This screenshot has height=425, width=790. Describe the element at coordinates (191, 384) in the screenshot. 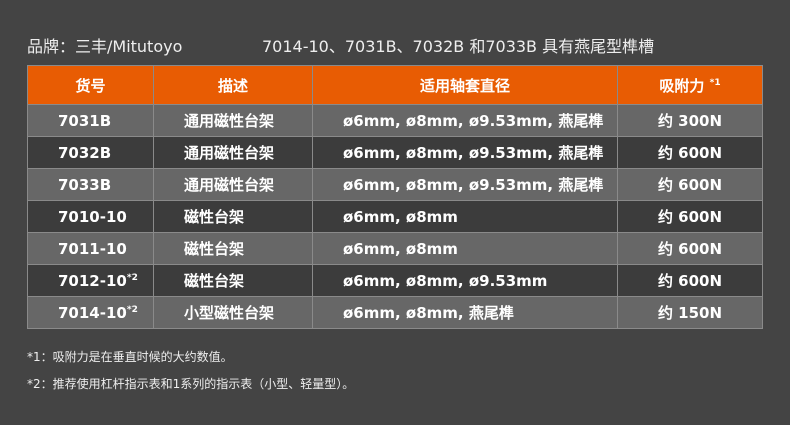

I see `footnote-2: *2：推荐使用杠杆指示表和1系列的指示表（小型、轻量型）。` at that location.